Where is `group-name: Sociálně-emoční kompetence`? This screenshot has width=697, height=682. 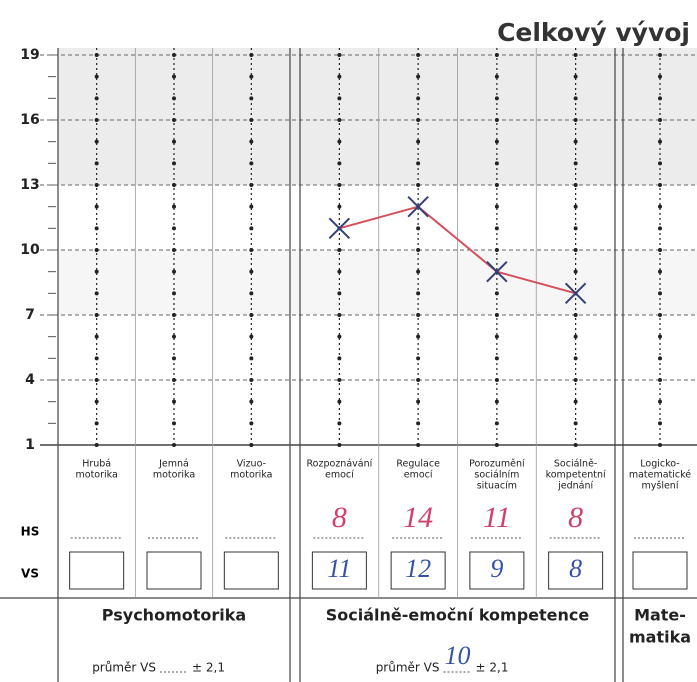
group-name: Sociálně-emoční kompetence is located at coordinates (458, 615).